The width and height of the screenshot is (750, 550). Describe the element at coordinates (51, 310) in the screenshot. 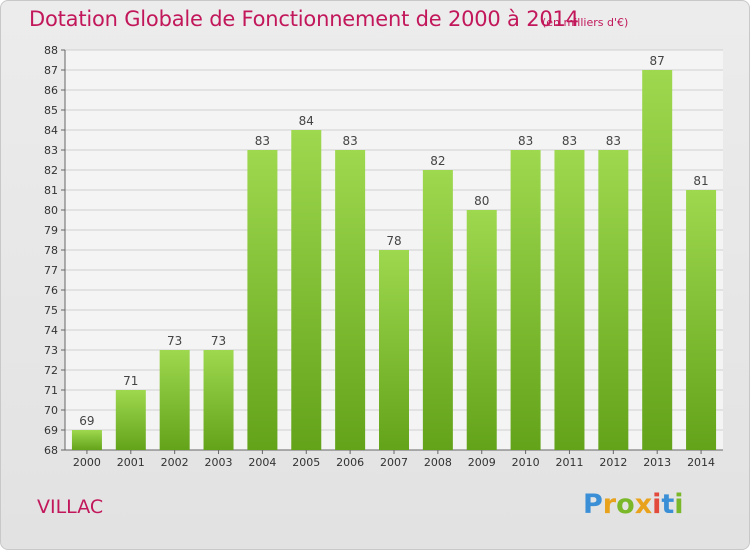

I see `y-tick-label: 75` at that location.